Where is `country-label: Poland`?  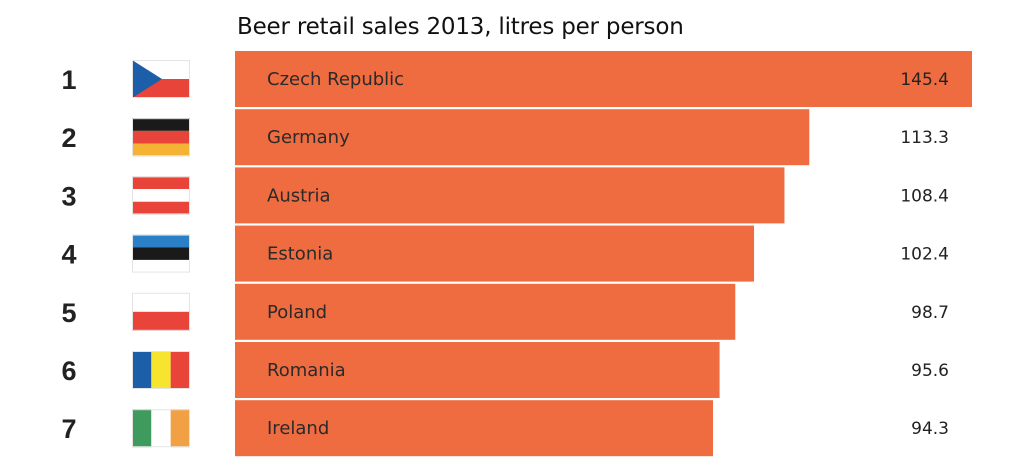 country-label: Poland is located at coordinates (297, 312).